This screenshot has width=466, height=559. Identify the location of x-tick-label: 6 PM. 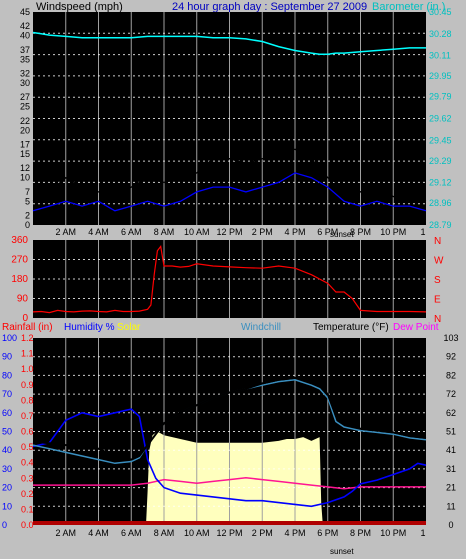
(327, 533).